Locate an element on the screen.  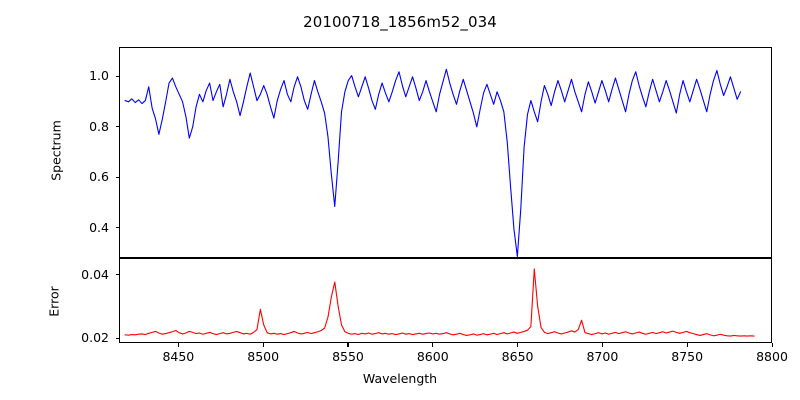
x-tick-label: 8650 is located at coordinates (517, 356).